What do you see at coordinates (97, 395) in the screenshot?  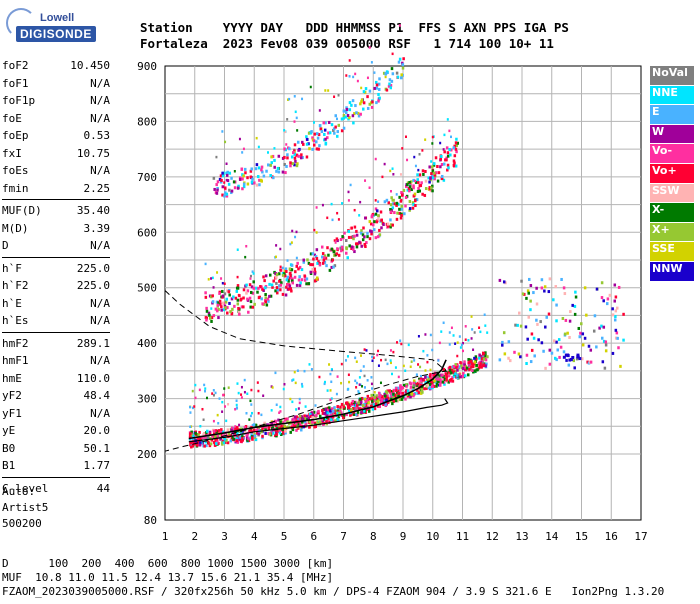 I see `param-value: 48.4` at bounding box center [97, 395].